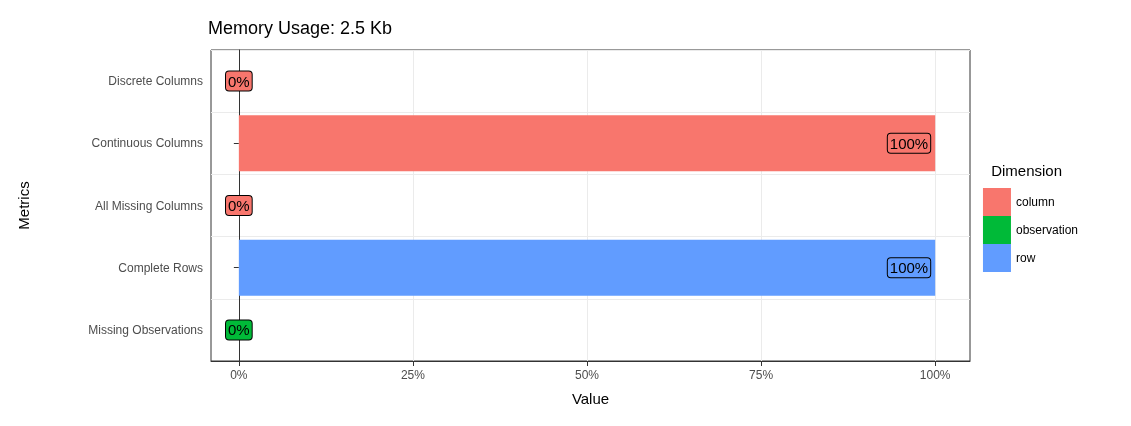 Image resolution: width=1131 pixels, height=426 pixels. Describe the element at coordinates (590, 398) in the screenshot. I see `x-axis-title: Value` at that location.